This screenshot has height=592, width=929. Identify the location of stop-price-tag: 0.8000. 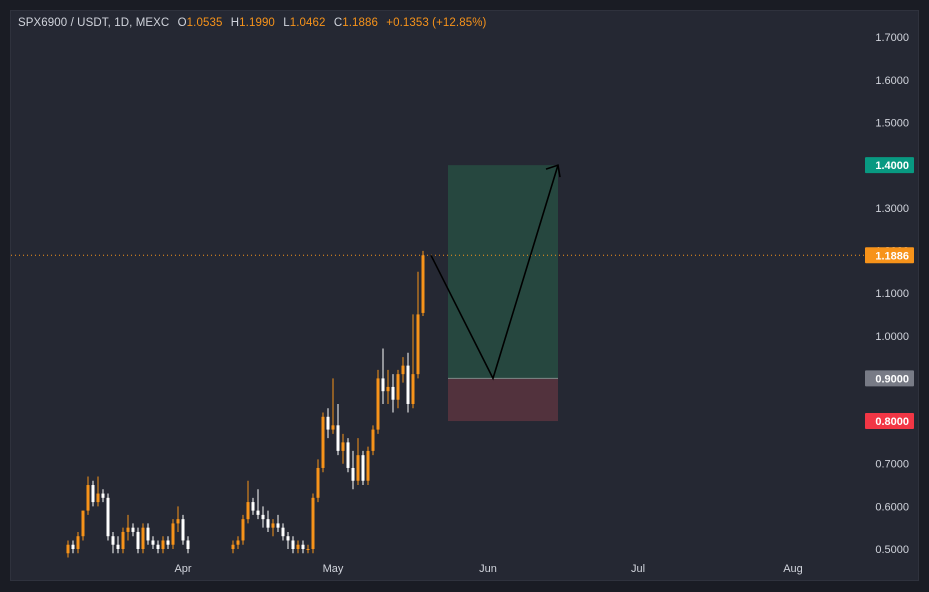
(892, 422).